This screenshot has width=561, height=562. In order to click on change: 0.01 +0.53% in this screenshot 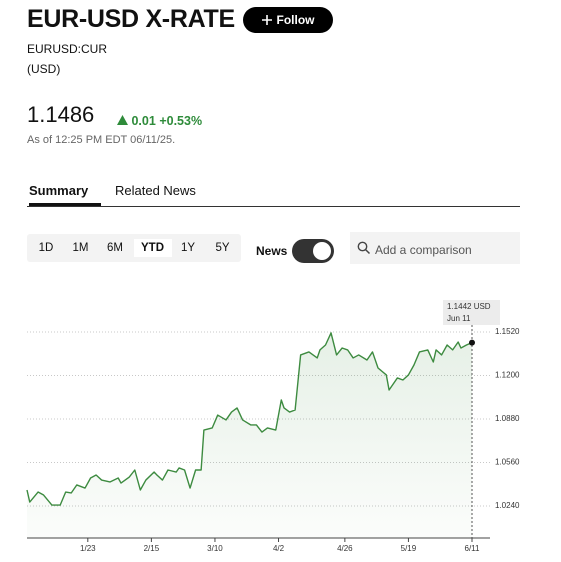, I will do `click(159, 121)`.